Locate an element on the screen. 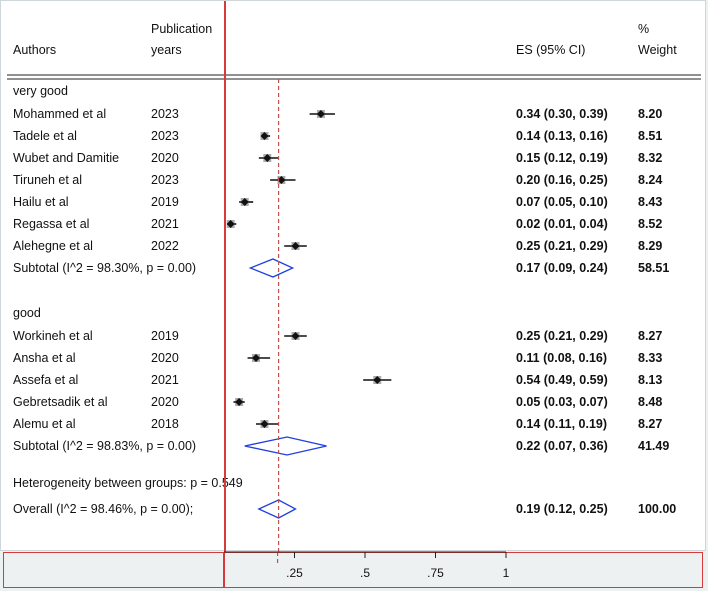 This screenshot has height=591, width=708. study-author: Assefa et al is located at coordinates (46, 380).